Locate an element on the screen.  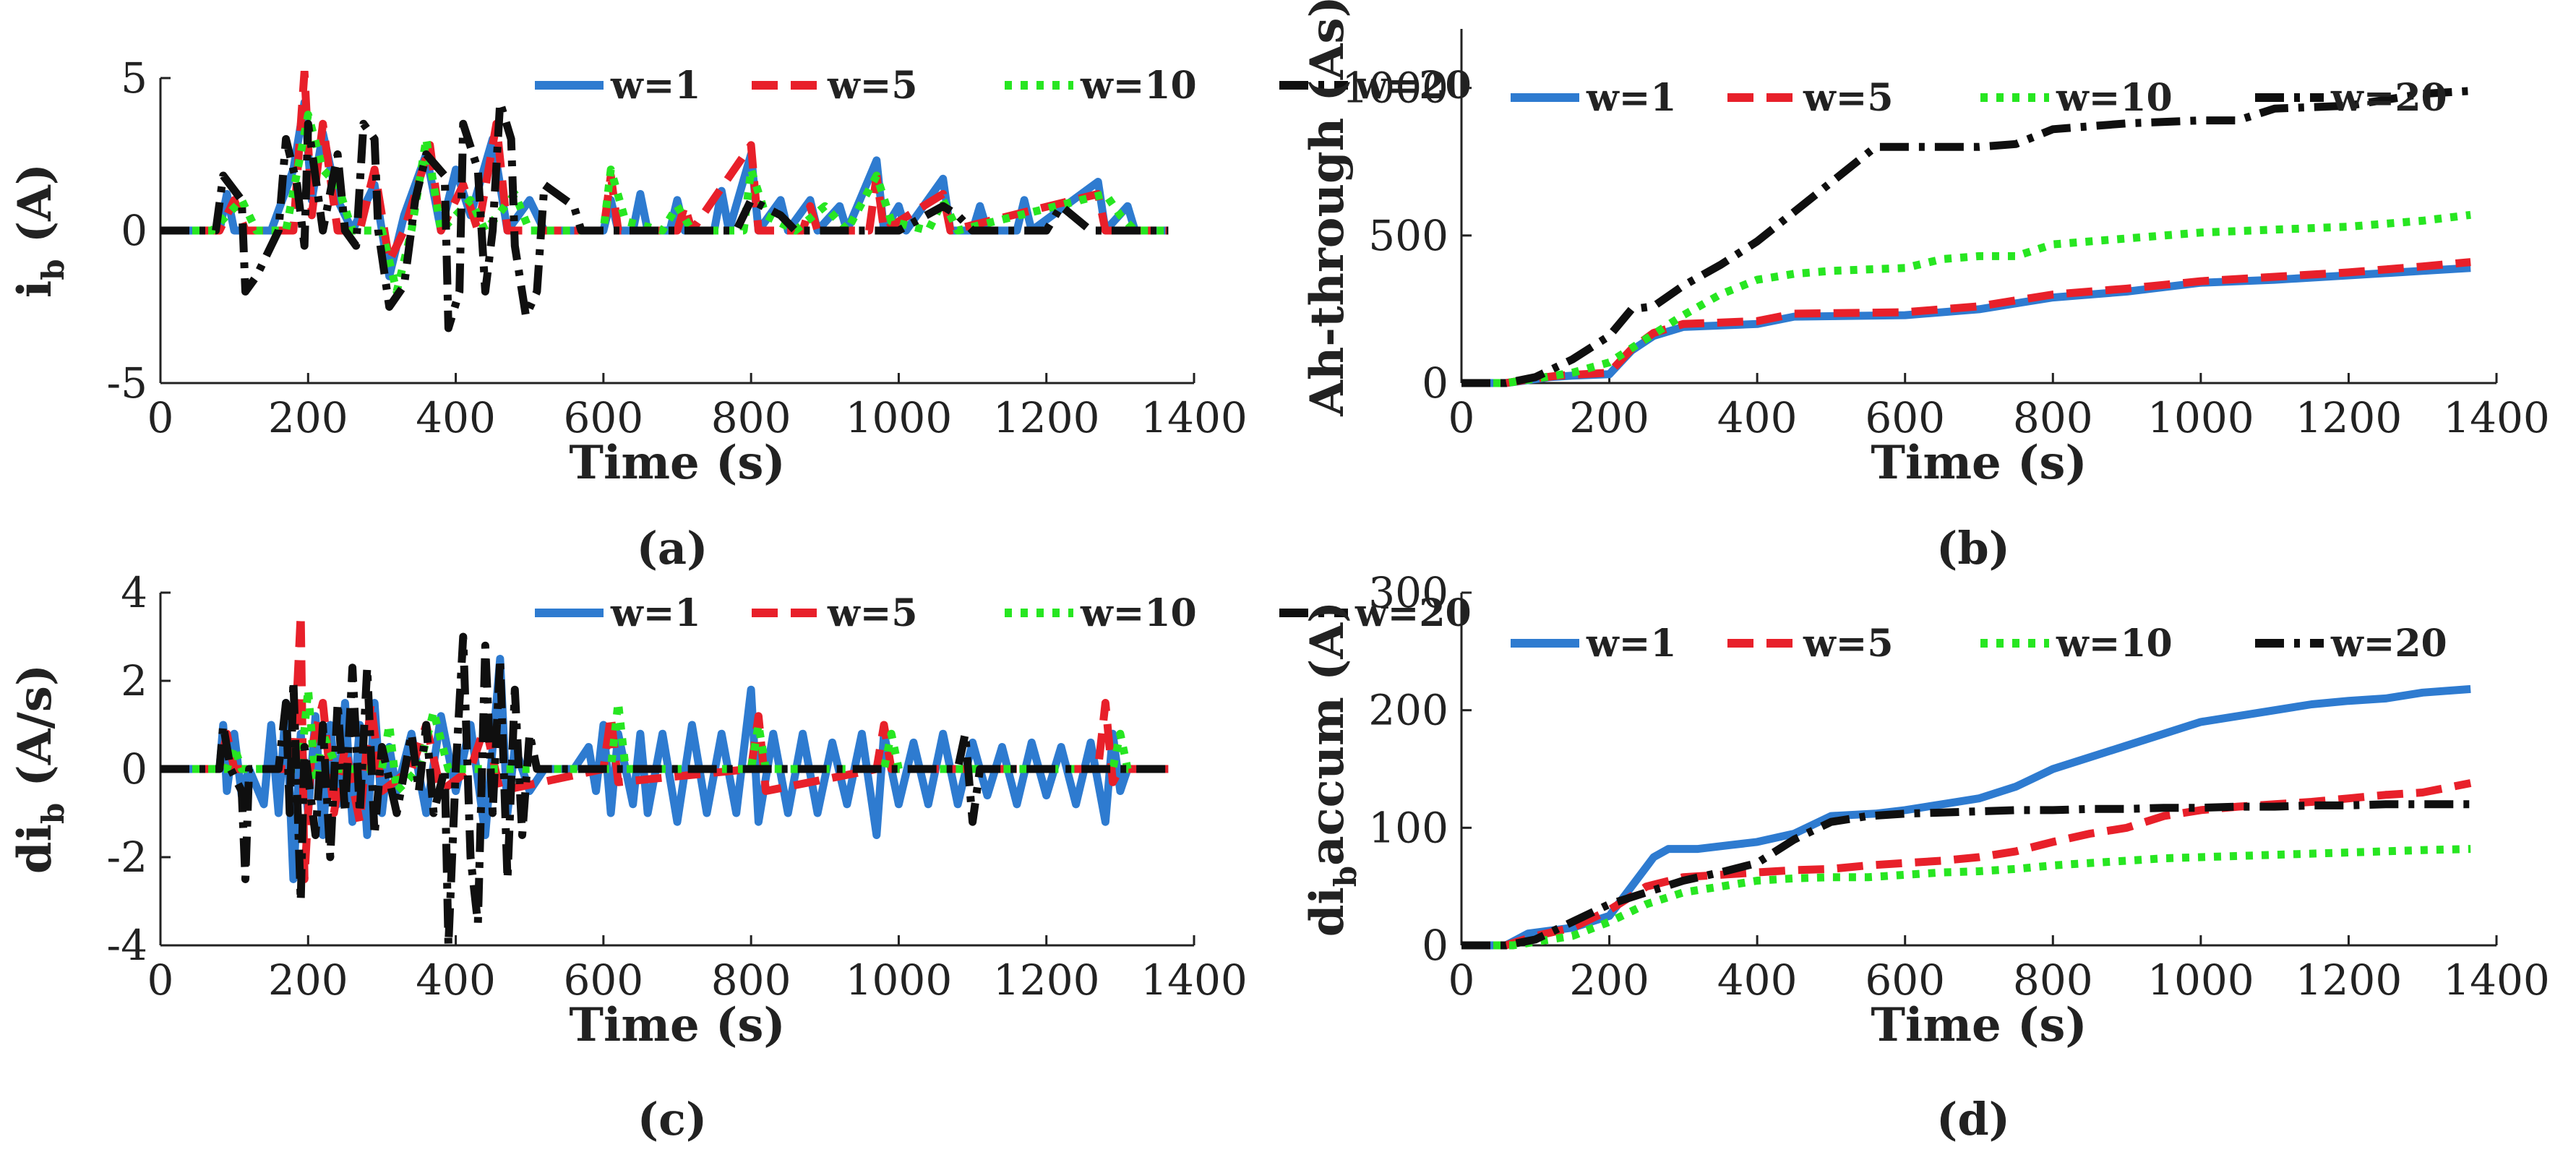
y-axis-label-unit: (A/s) is located at coordinates (35, 733).